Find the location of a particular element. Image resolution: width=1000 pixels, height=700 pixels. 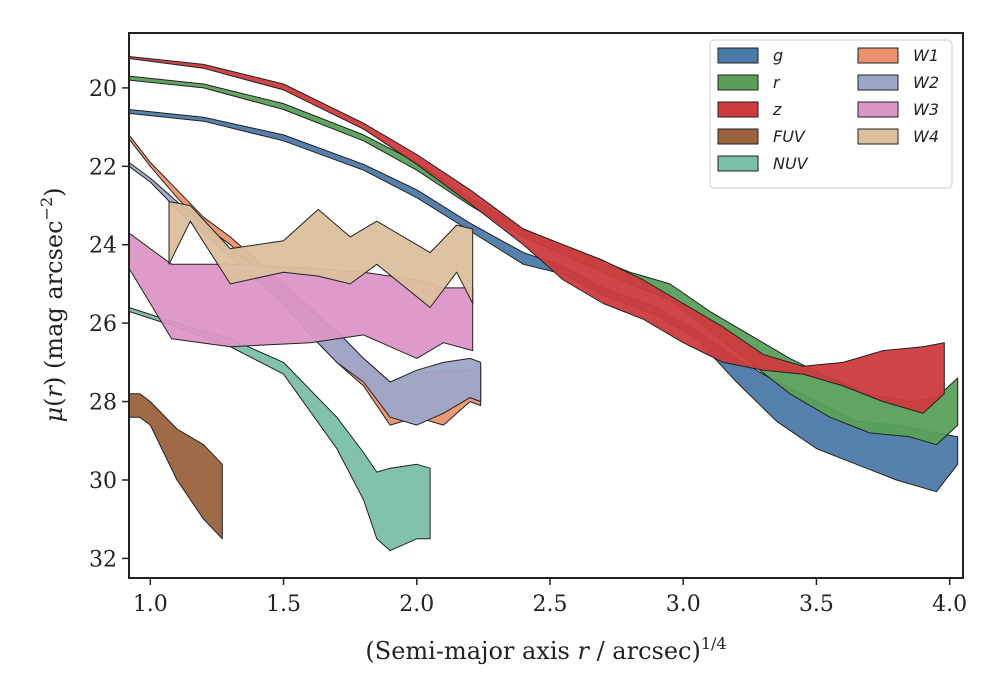

legend-swatch-w3 is located at coordinates (878, 109).